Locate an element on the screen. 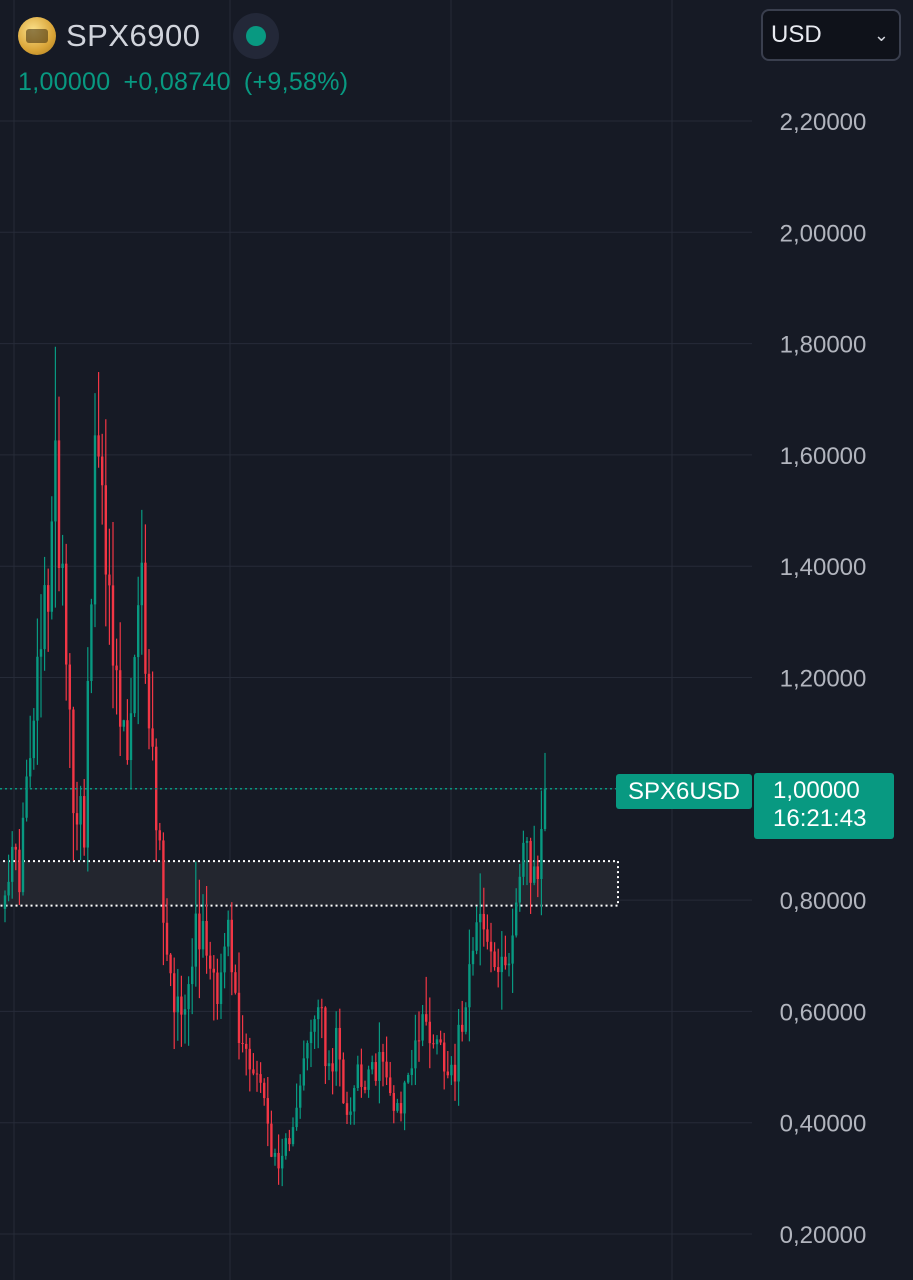  spx6900-coin-icon is located at coordinates (37, 36).